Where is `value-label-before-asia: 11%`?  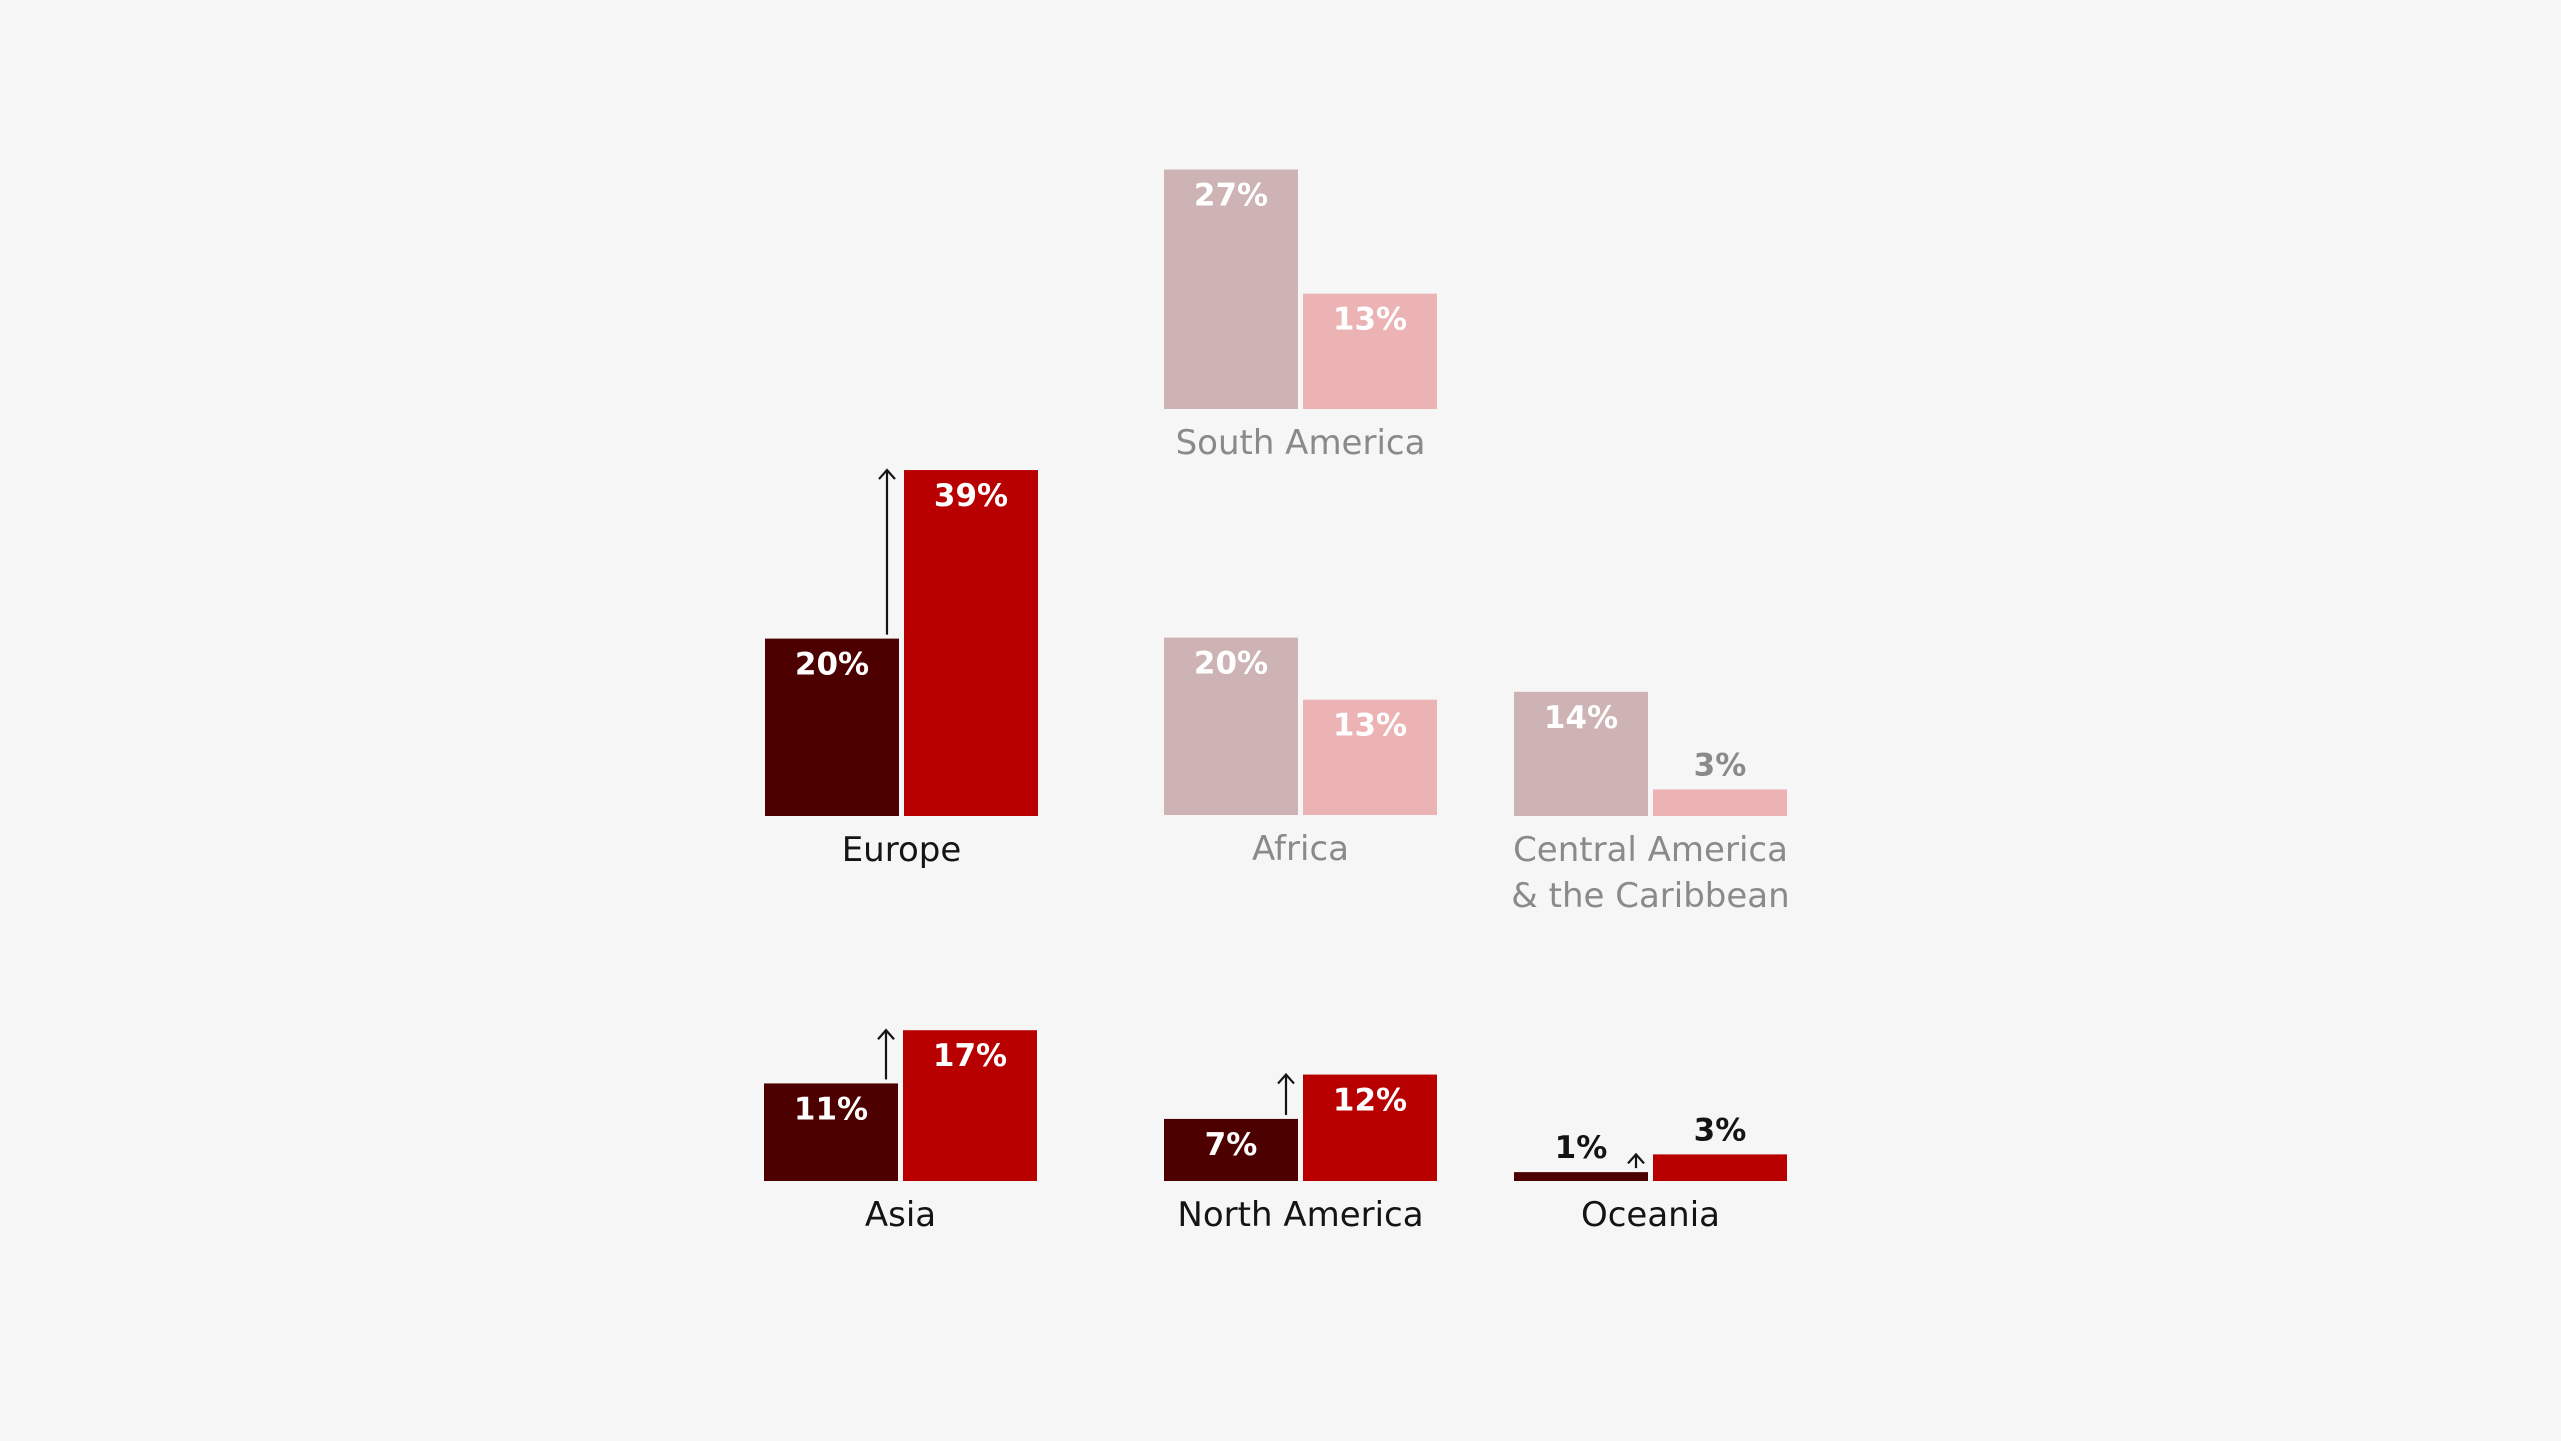 value-label-before-asia: 11% is located at coordinates (831, 1109).